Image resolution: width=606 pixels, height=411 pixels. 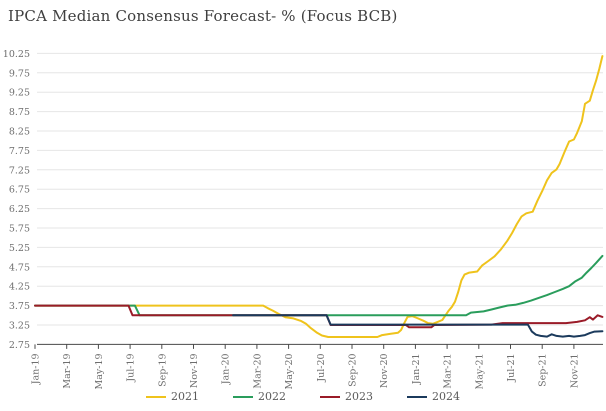 I want to click on legend-label: 2024, so click(x=446, y=396).